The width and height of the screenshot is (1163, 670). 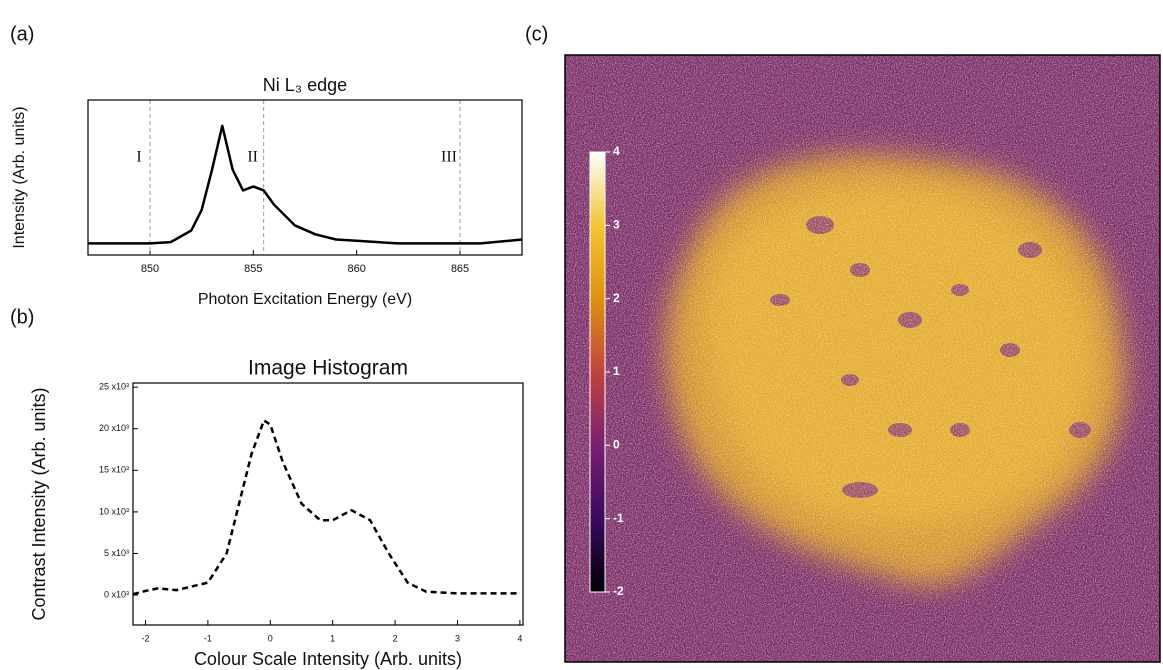 I want to click on y-tick-label: 10 x10³, so click(x=114, y=511).